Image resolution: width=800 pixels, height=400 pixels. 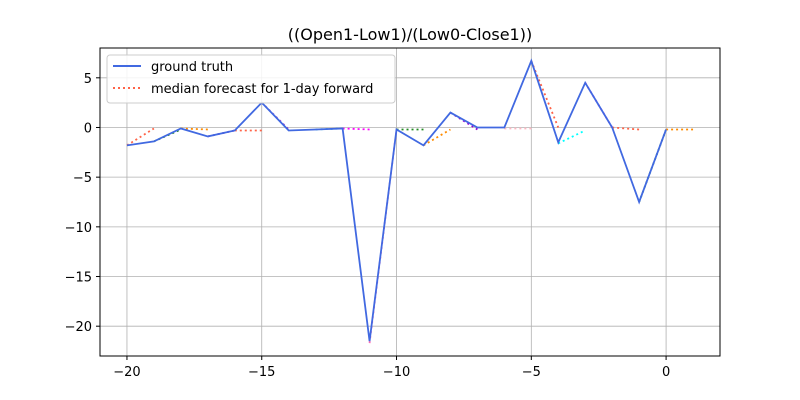 What do you see at coordinates (262, 89) in the screenshot?
I see `legend-label-median-forecast: median forecast for 1-day forward` at bounding box center [262, 89].